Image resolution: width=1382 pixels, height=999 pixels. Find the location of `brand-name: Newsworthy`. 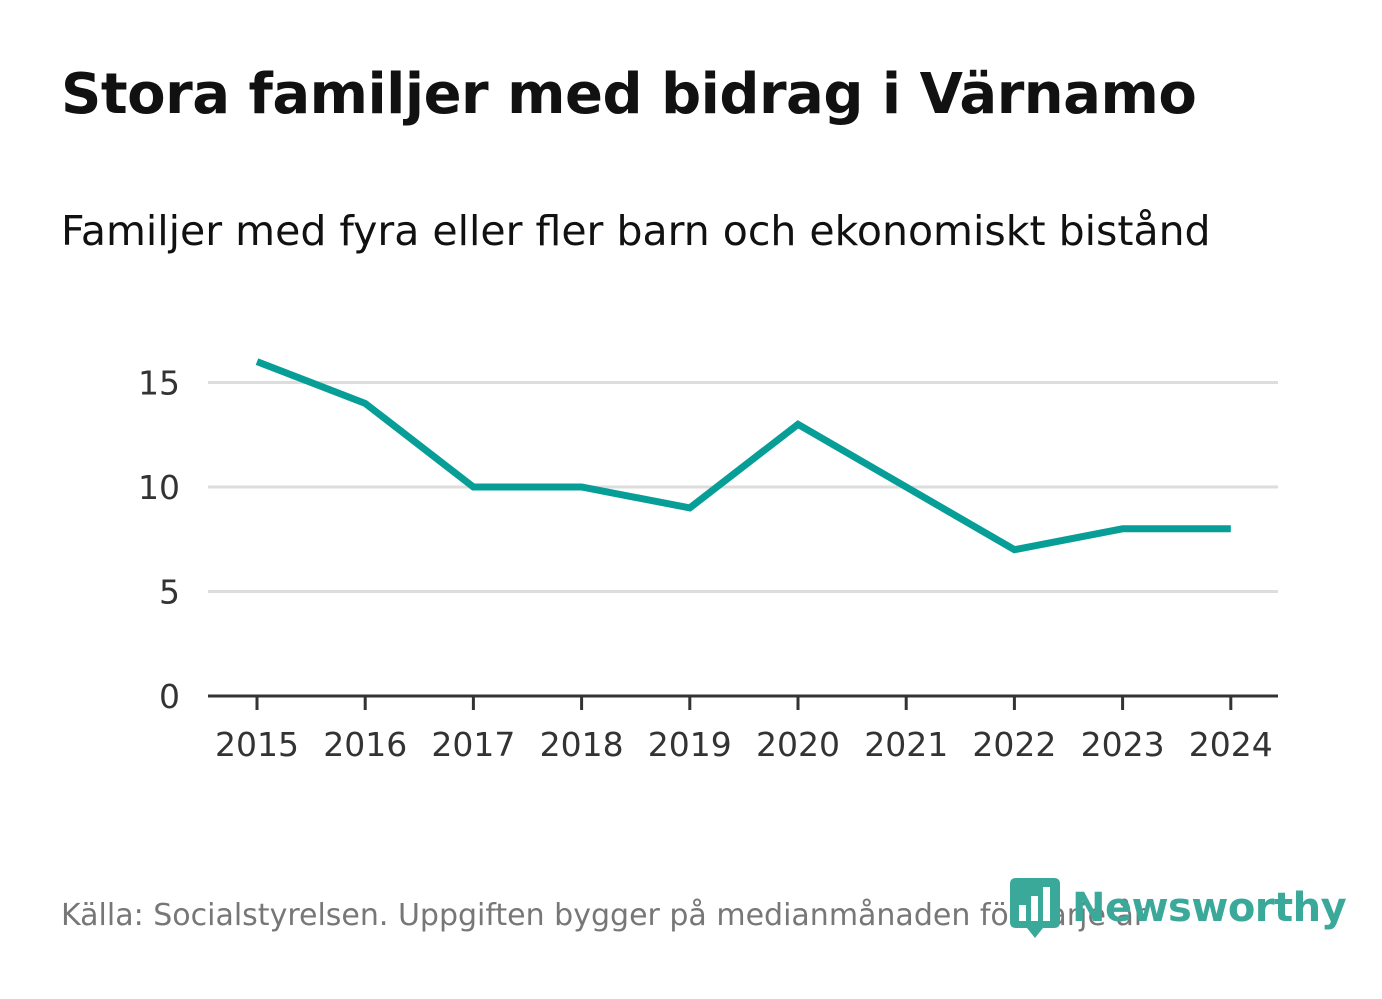

brand-name: Newsworthy is located at coordinates (1209, 908).